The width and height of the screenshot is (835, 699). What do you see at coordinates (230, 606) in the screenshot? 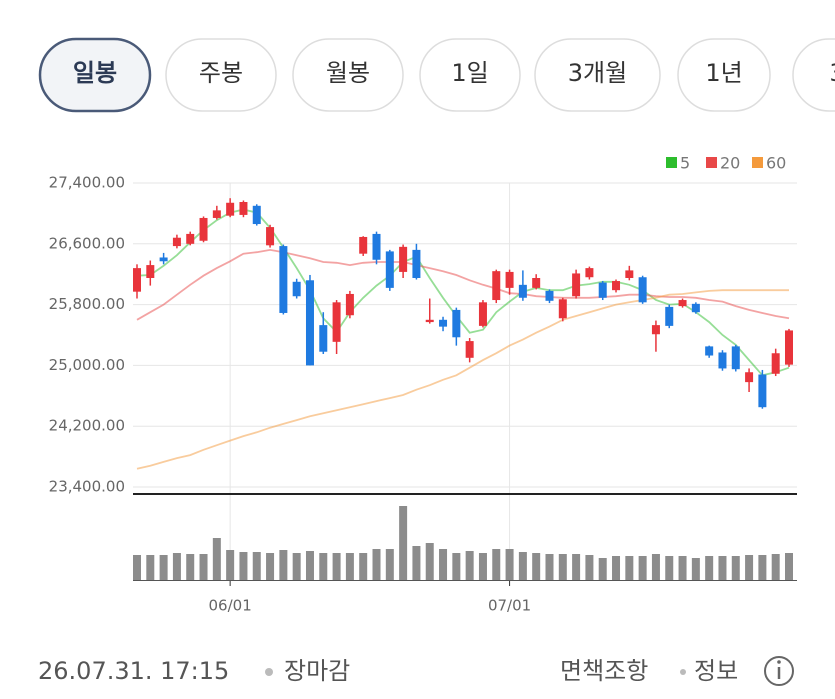
I see `x-tick-label: 06/01` at bounding box center [230, 606].